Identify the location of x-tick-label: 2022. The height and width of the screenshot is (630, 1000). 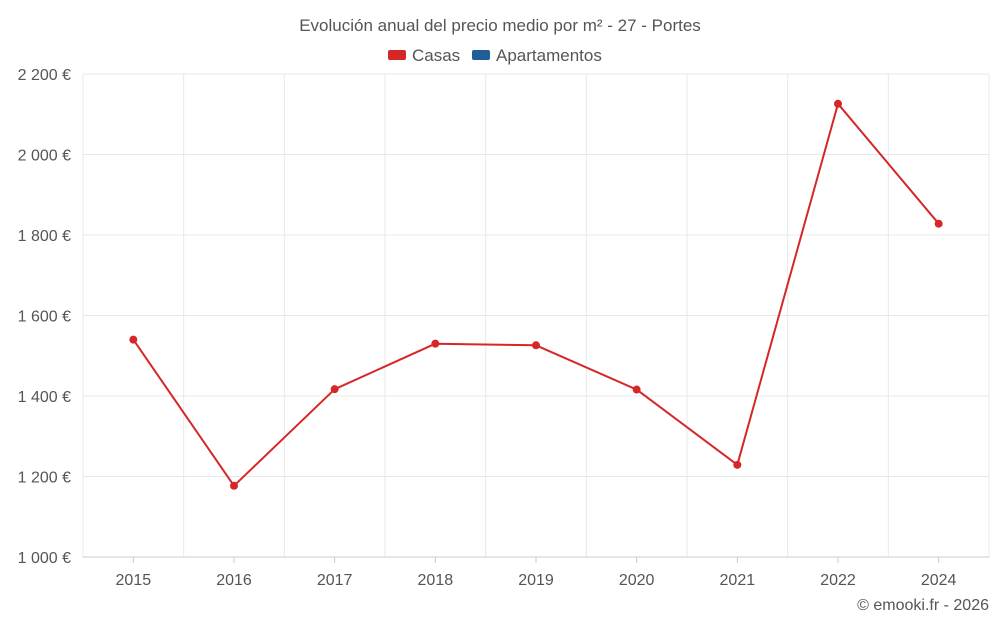
(838, 580).